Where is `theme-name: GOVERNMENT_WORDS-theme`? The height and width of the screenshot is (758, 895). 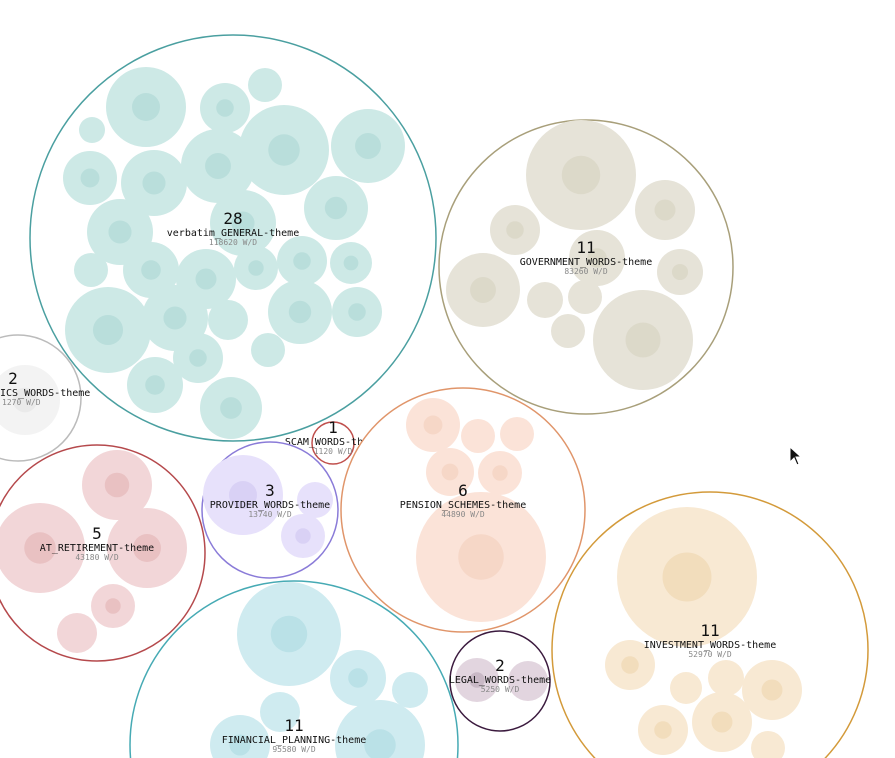 theme-name: GOVERNMENT_WORDS-theme is located at coordinates (586, 262).